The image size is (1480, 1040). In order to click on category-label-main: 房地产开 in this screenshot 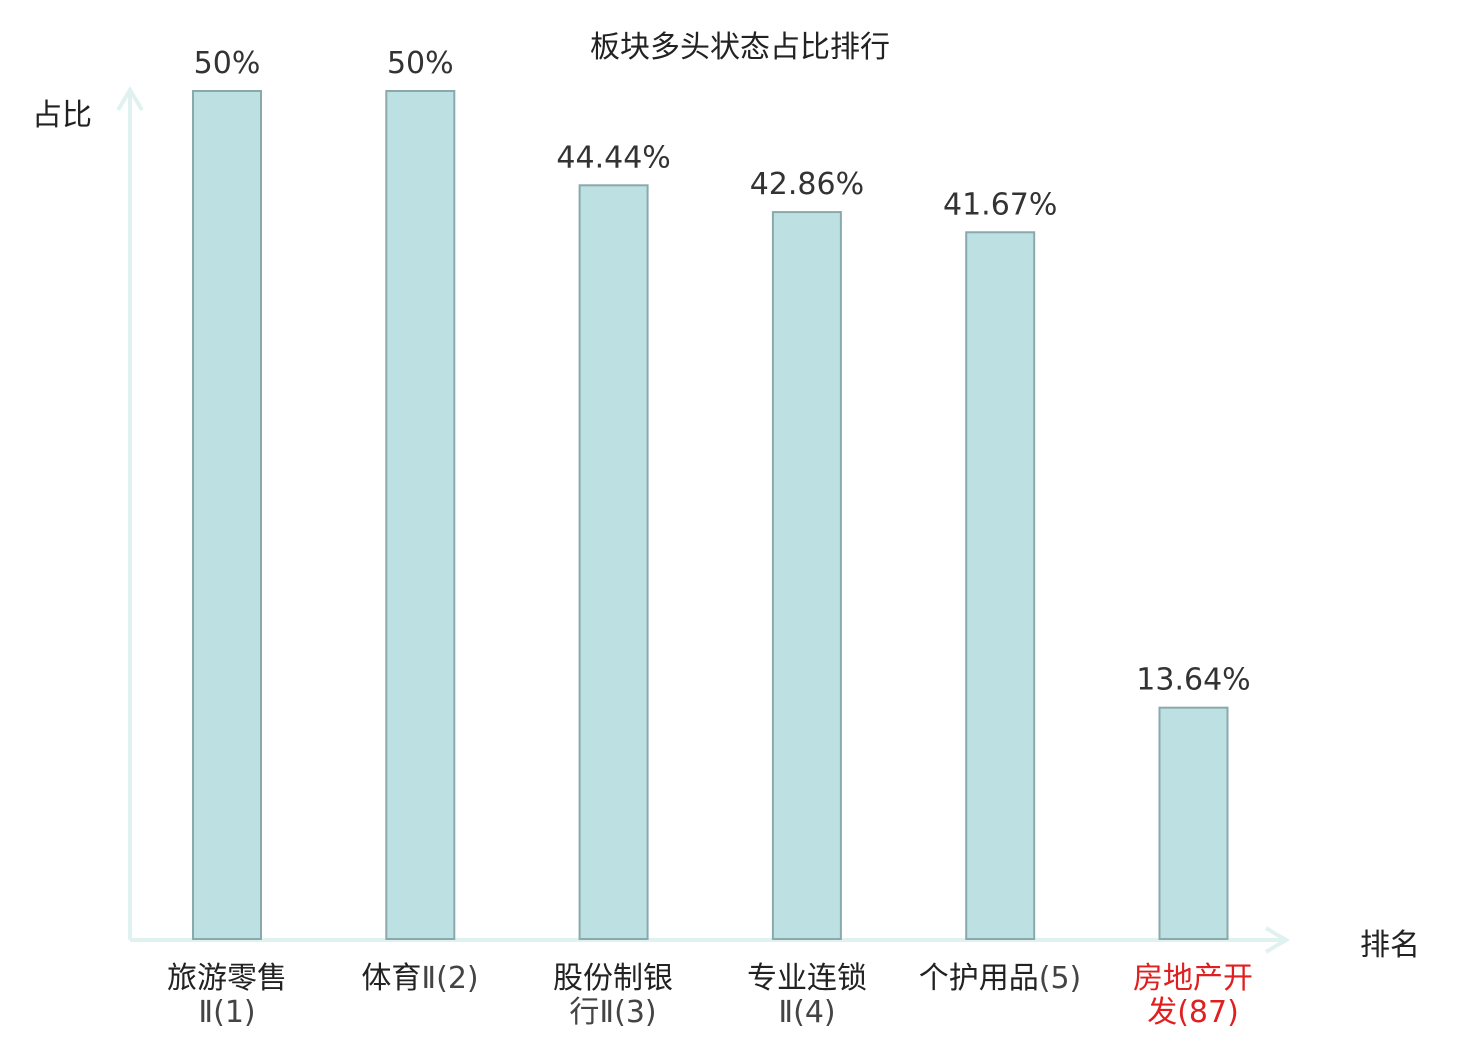, I will do `click(1193, 978)`.